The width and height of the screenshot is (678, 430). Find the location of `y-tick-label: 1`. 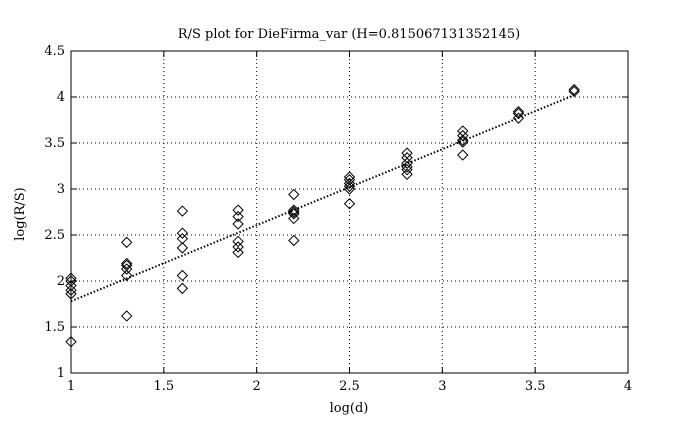

y-tick-label: 1 is located at coordinates (61, 373).